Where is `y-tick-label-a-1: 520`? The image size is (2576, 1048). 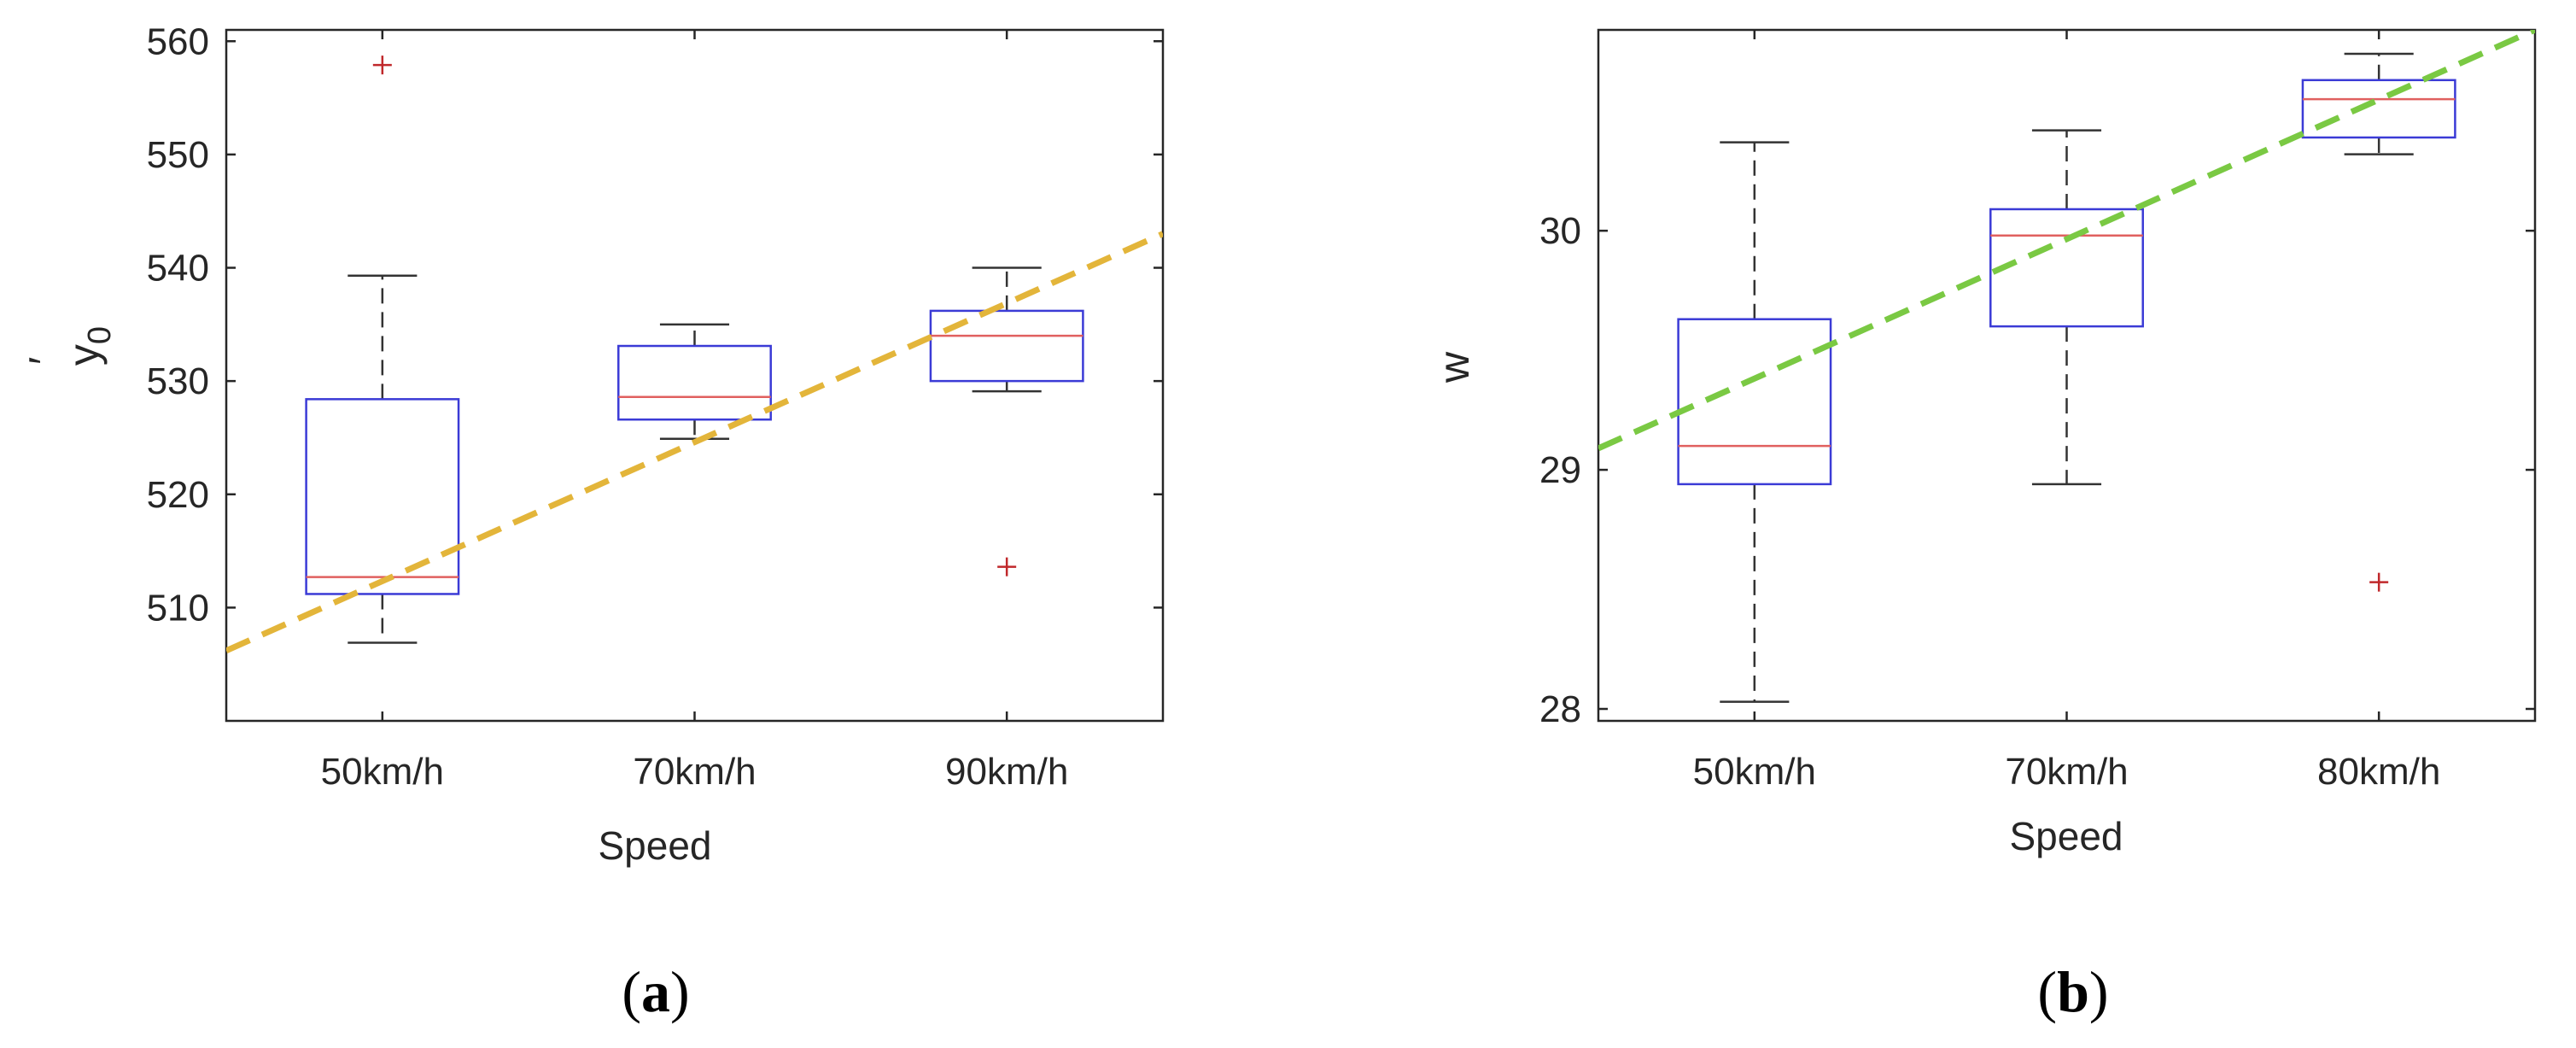
y-tick-label-a-1: 520 is located at coordinates (178, 495).